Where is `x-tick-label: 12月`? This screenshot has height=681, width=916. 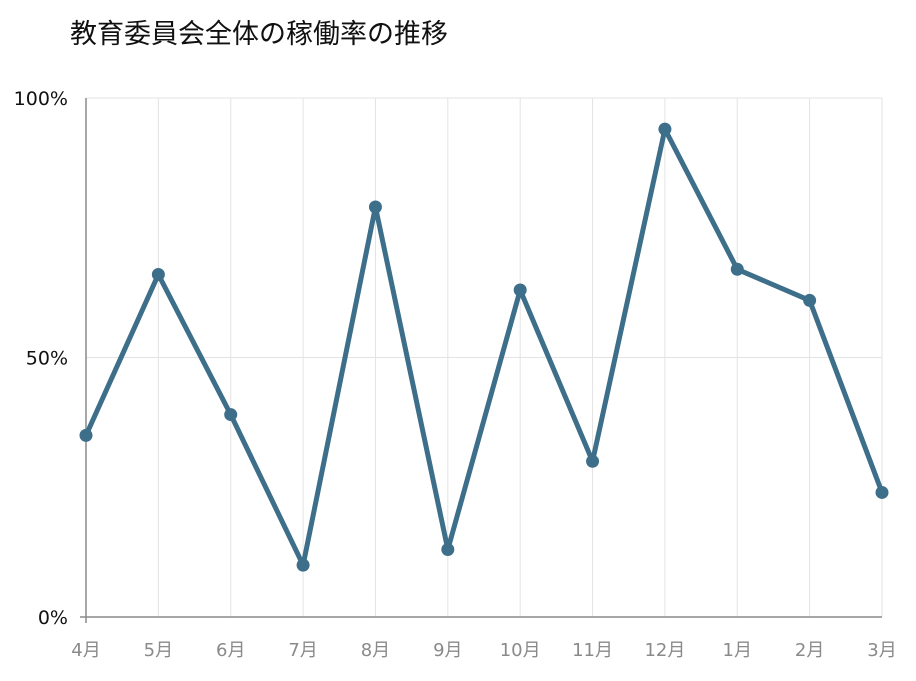
x-tick-label: 12月 is located at coordinates (664, 650).